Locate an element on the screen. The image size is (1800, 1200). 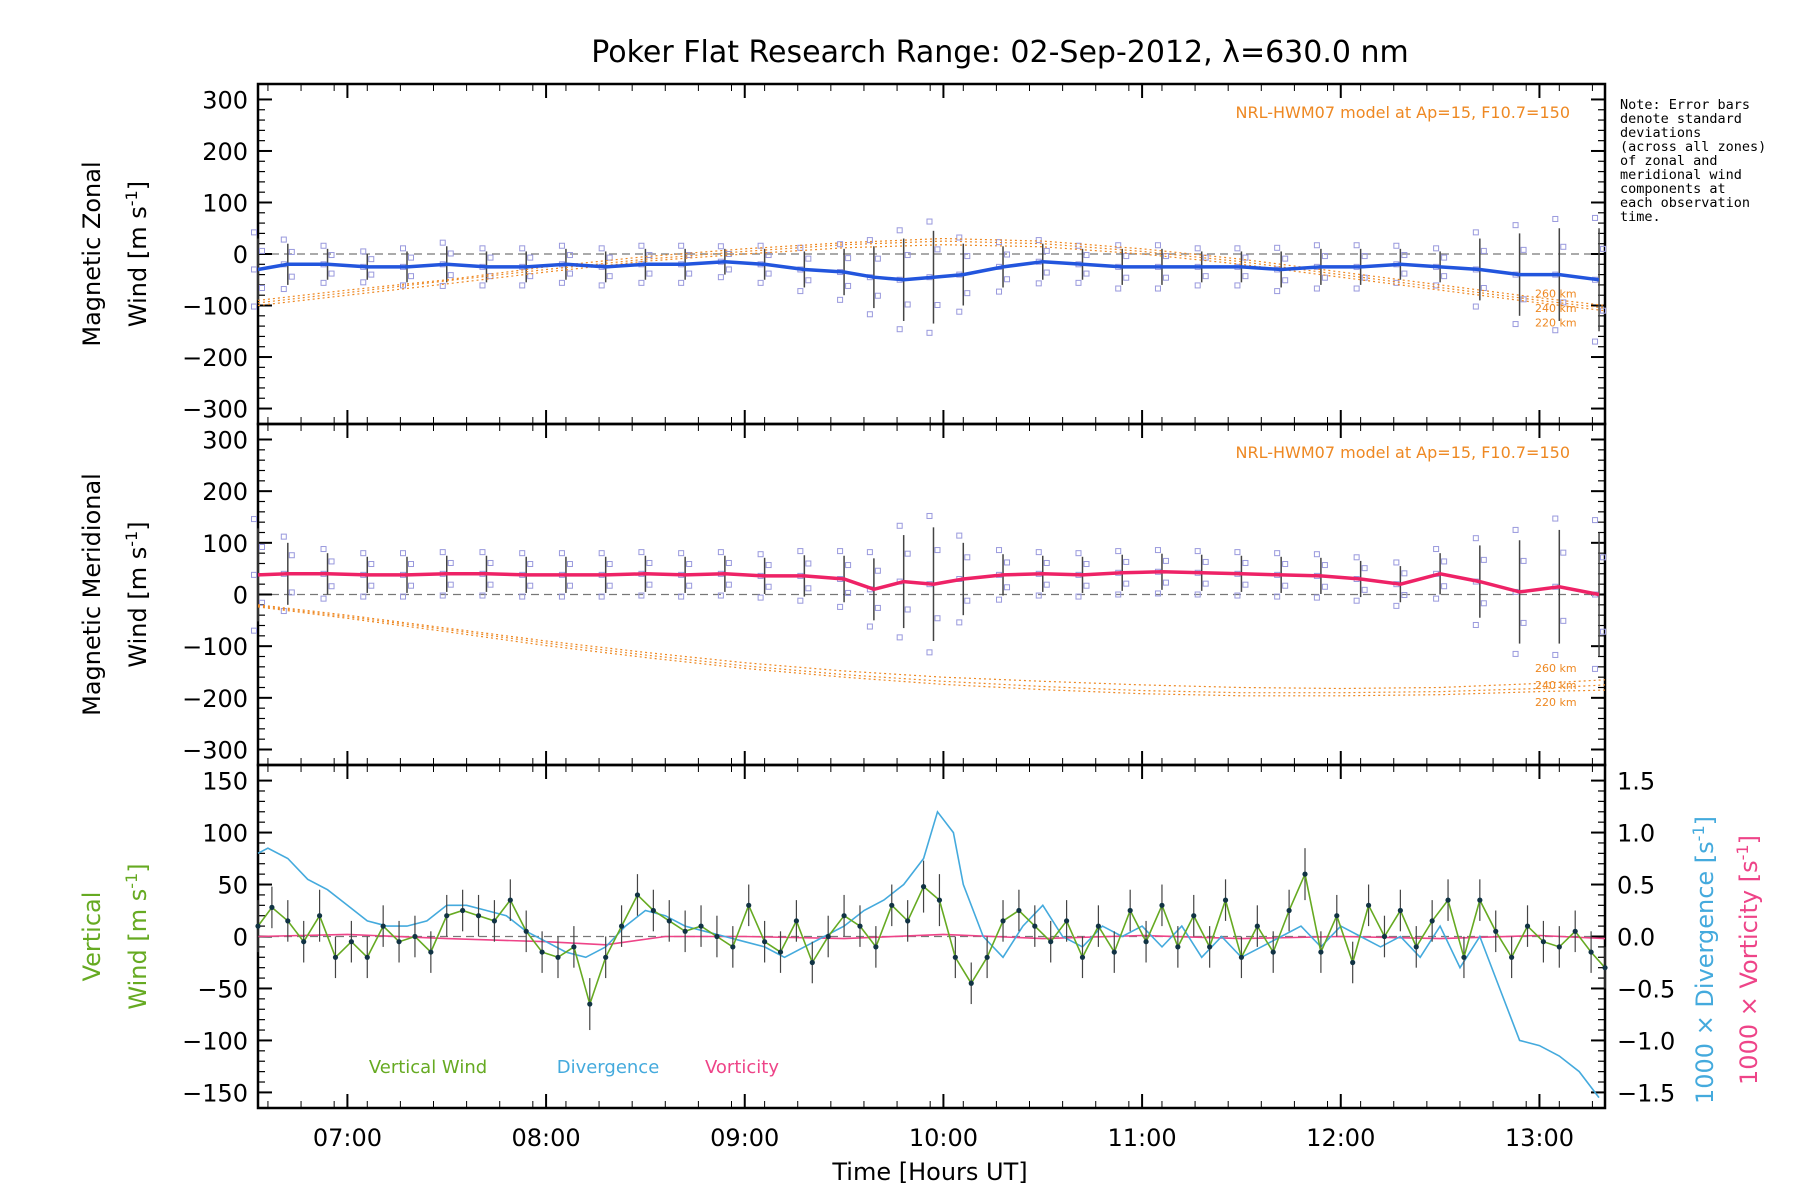
y-tick-label: −100 is located at coordinates (215, 1041).